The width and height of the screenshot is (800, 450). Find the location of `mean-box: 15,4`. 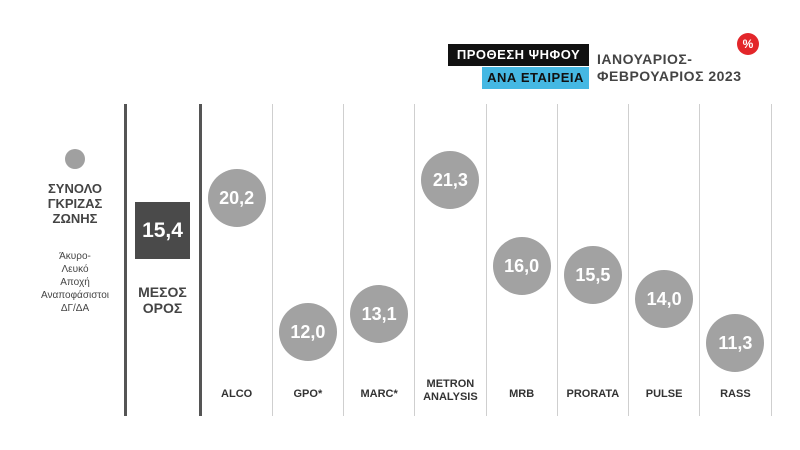

mean-box: 15,4 is located at coordinates (162, 230).